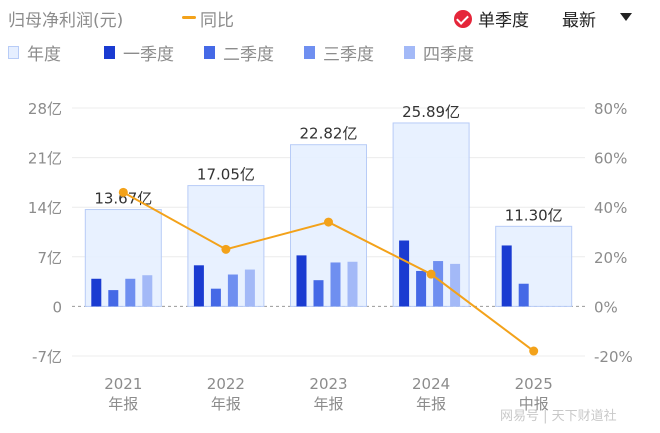  I want to click on annual-value-label: 11.30亿, so click(534, 215).